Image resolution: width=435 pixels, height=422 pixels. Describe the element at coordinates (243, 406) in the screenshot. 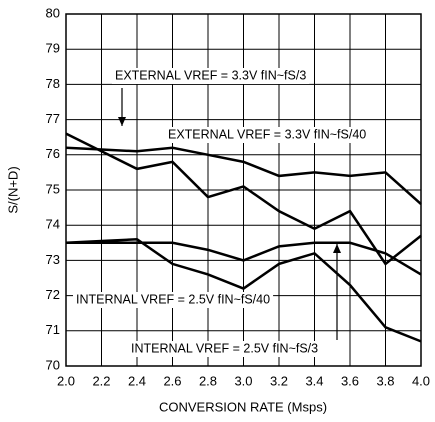

I see `x-axis-label: CONVERSION RATE (Msps)` at that location.